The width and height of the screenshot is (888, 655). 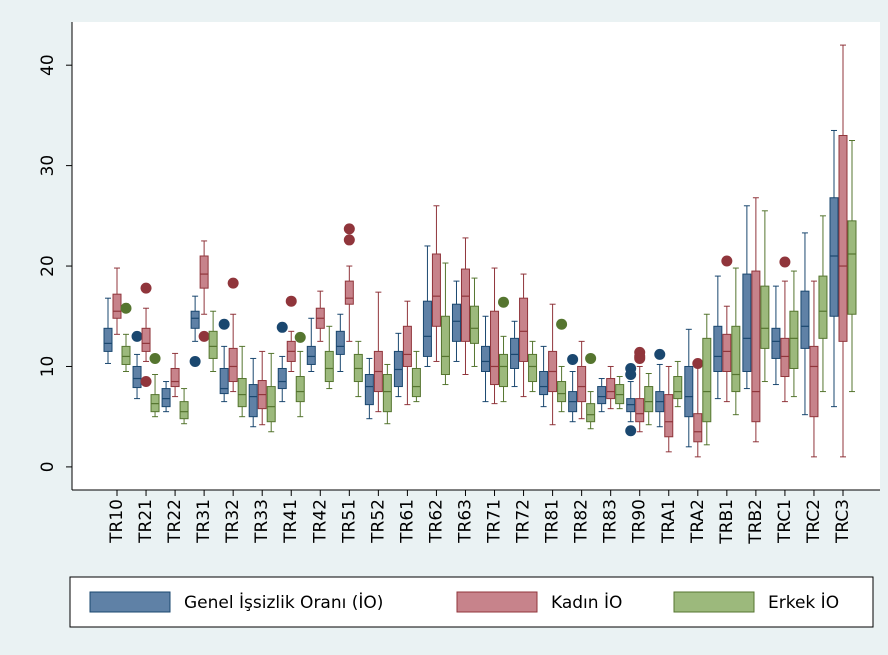 I want to click on y-tick-label: 20, so click(x=48, y=266).